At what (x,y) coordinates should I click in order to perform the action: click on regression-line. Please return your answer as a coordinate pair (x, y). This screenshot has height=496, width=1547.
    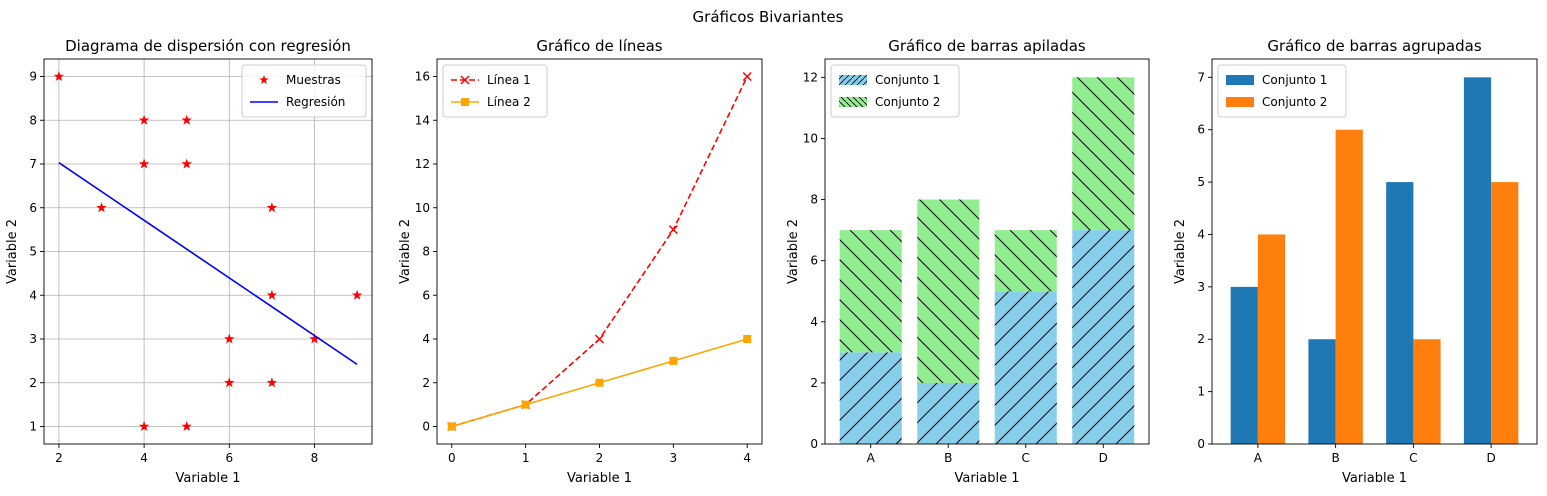
    Looking at the image, I should click on (208, 264).